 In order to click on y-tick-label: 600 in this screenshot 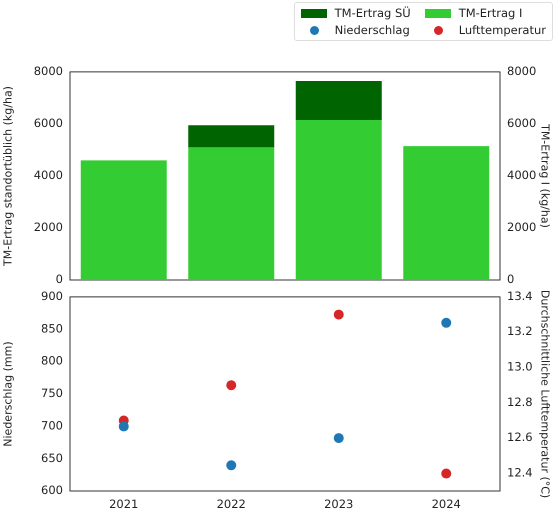, I will do `click(52, 490)`.